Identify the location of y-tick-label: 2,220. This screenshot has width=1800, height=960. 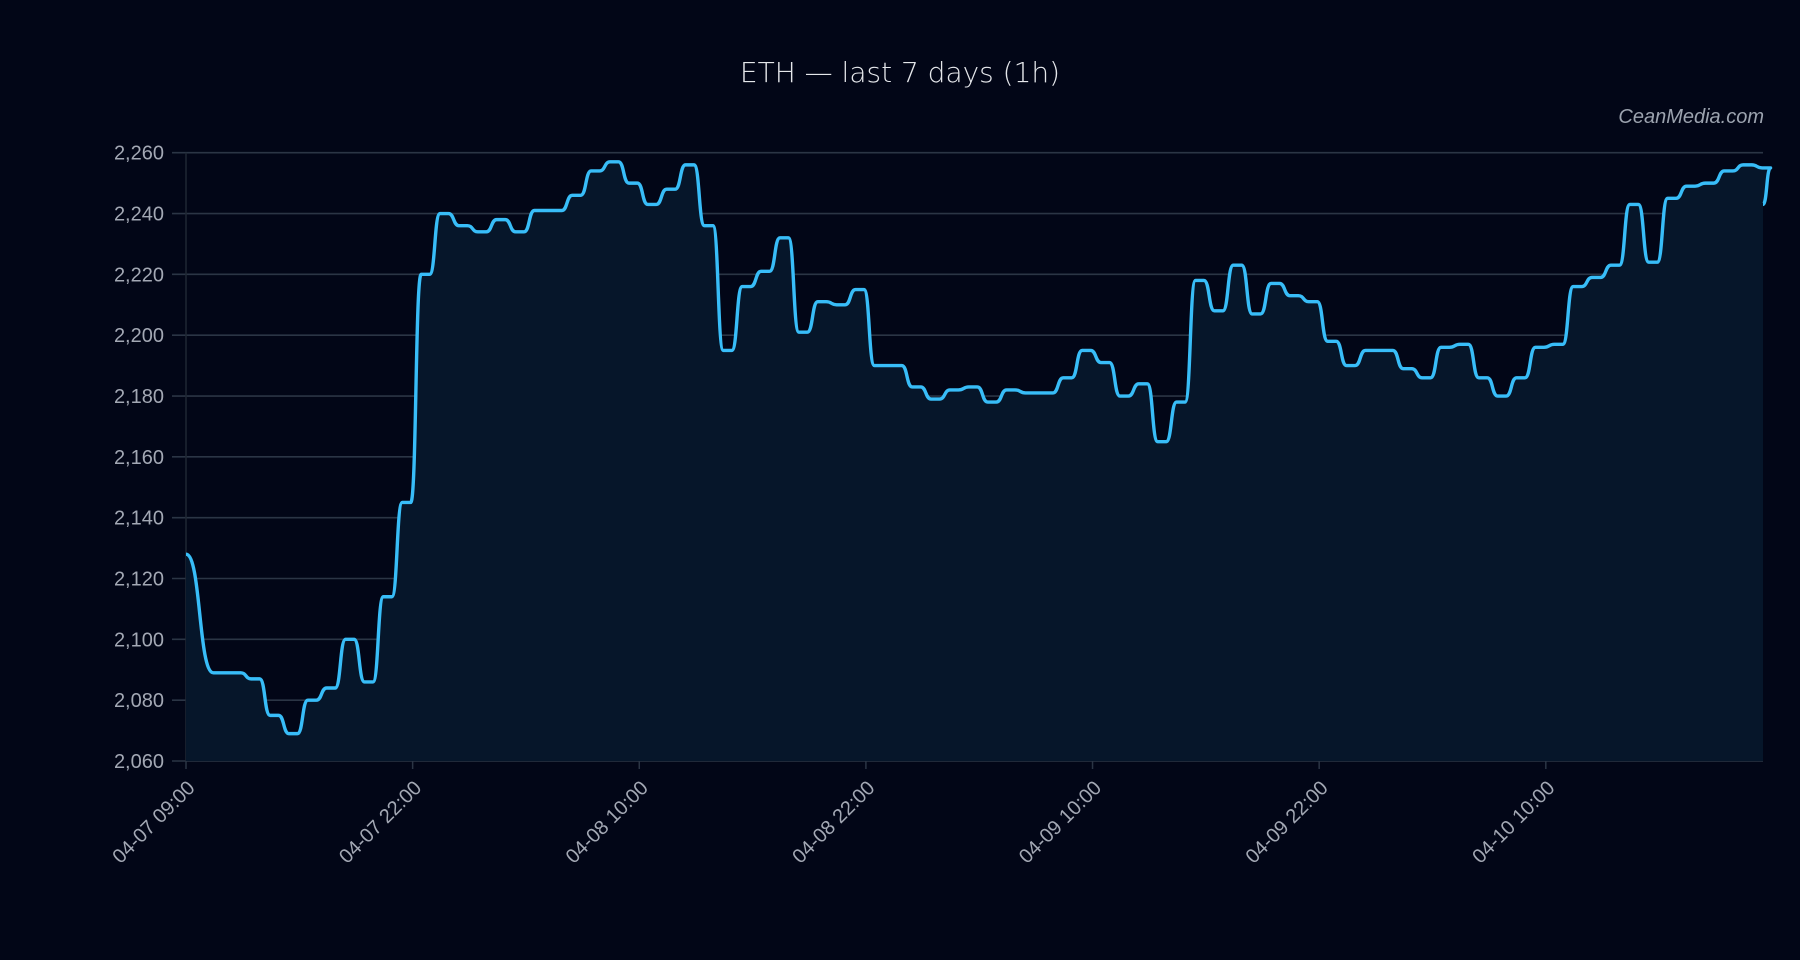
(139, 275).